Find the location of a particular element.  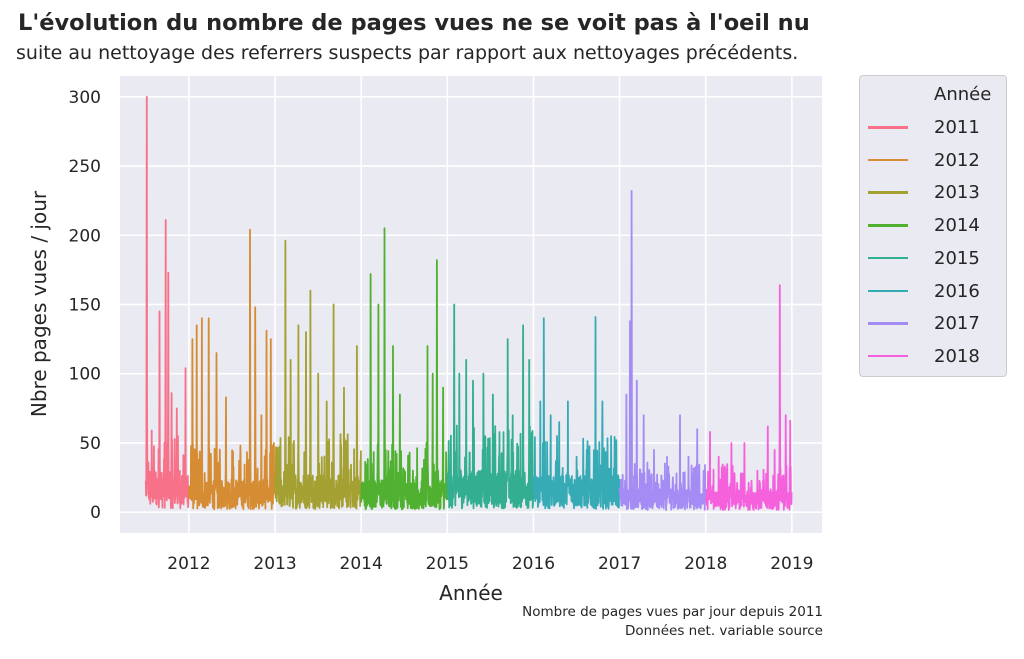

x-tick-label: 2013 is located at coordinates (274, 564).